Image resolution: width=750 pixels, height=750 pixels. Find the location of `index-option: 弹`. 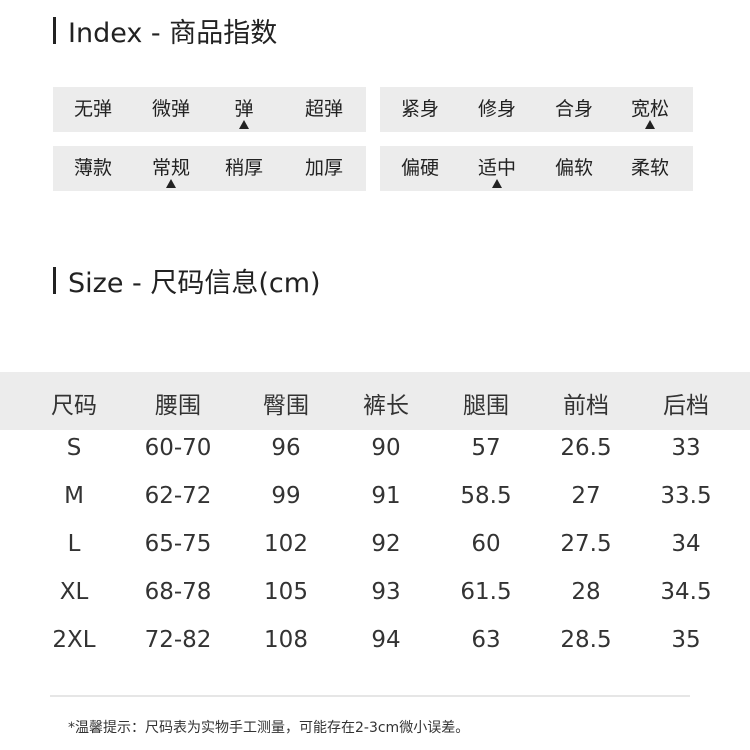

index-option: 弹 is located at coordinates (244, 109).